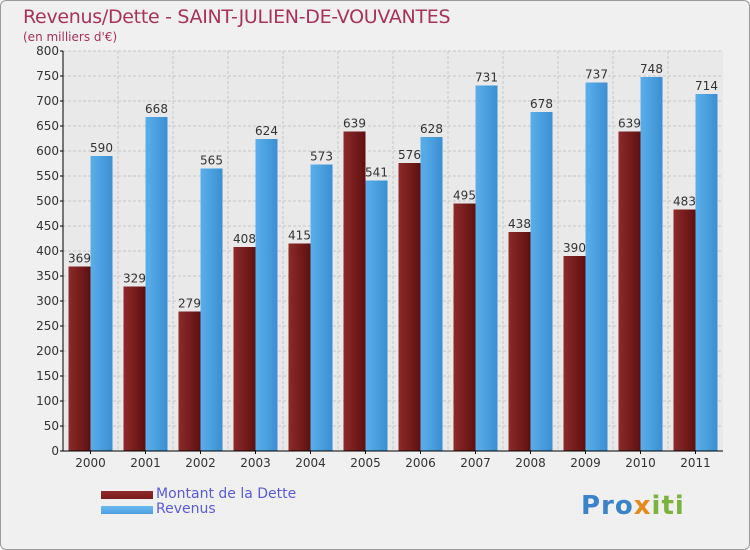  I want to click on y-tick-label: 650, so click(47, 126).